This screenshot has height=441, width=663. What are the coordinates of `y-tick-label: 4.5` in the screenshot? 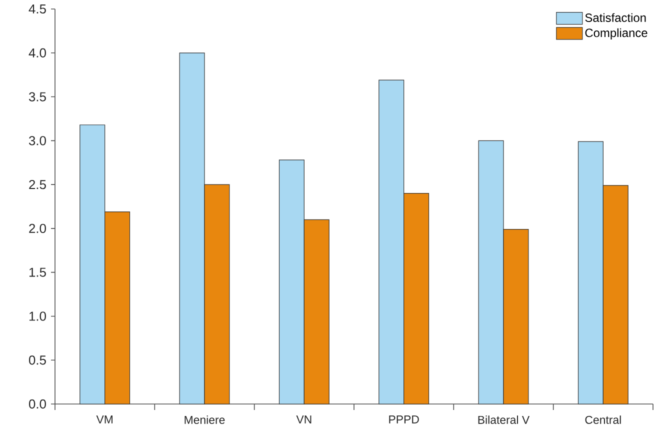 It's located at (37, 9).